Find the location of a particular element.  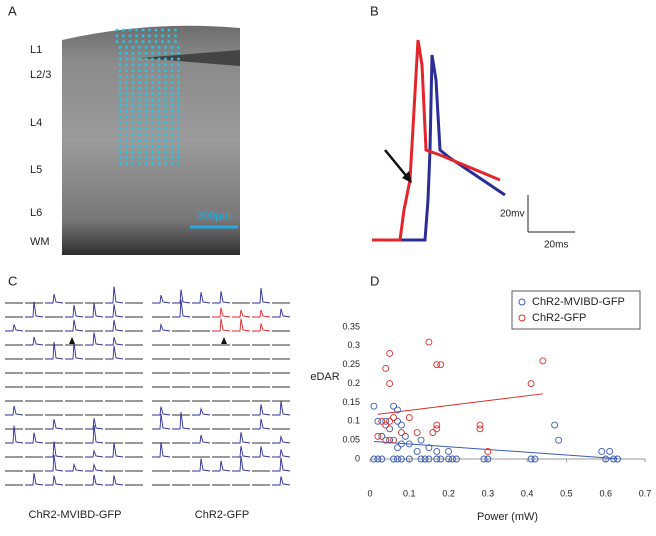

panel-label: D is located at coordinates (374, 280).